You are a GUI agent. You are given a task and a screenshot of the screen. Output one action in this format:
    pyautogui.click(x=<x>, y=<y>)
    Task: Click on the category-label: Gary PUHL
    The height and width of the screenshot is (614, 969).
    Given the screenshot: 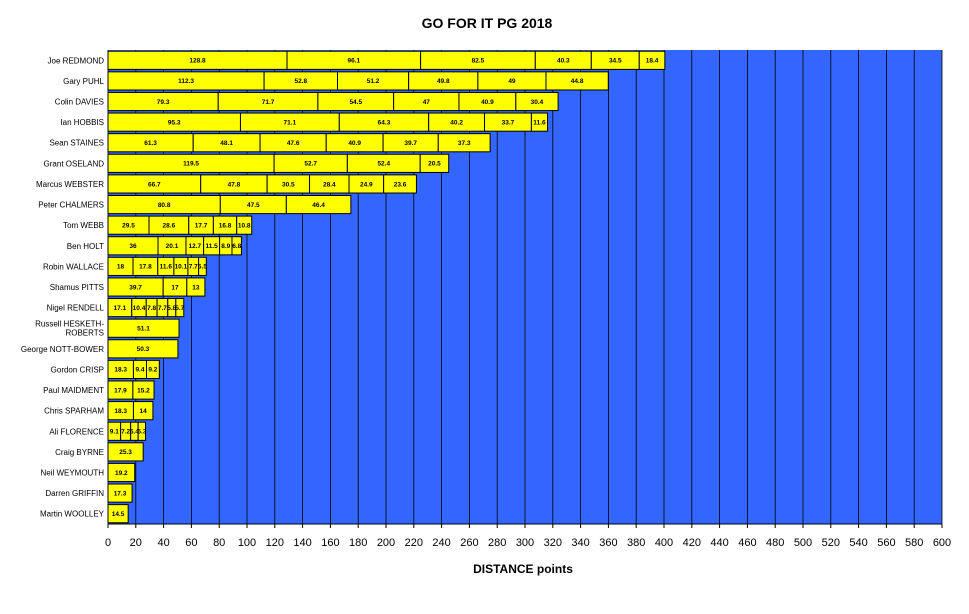 What is the action you would take?
    pyautogui.click(x=83, y=81)
    